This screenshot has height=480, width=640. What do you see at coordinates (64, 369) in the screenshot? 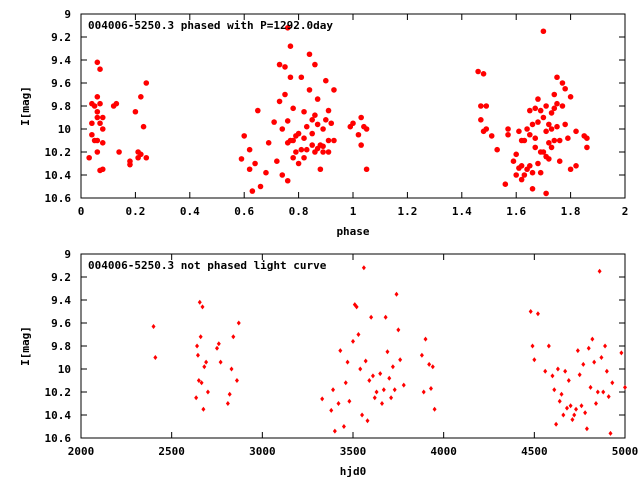
I see `y-tick-label: 10` at bounding box center [64, 369].